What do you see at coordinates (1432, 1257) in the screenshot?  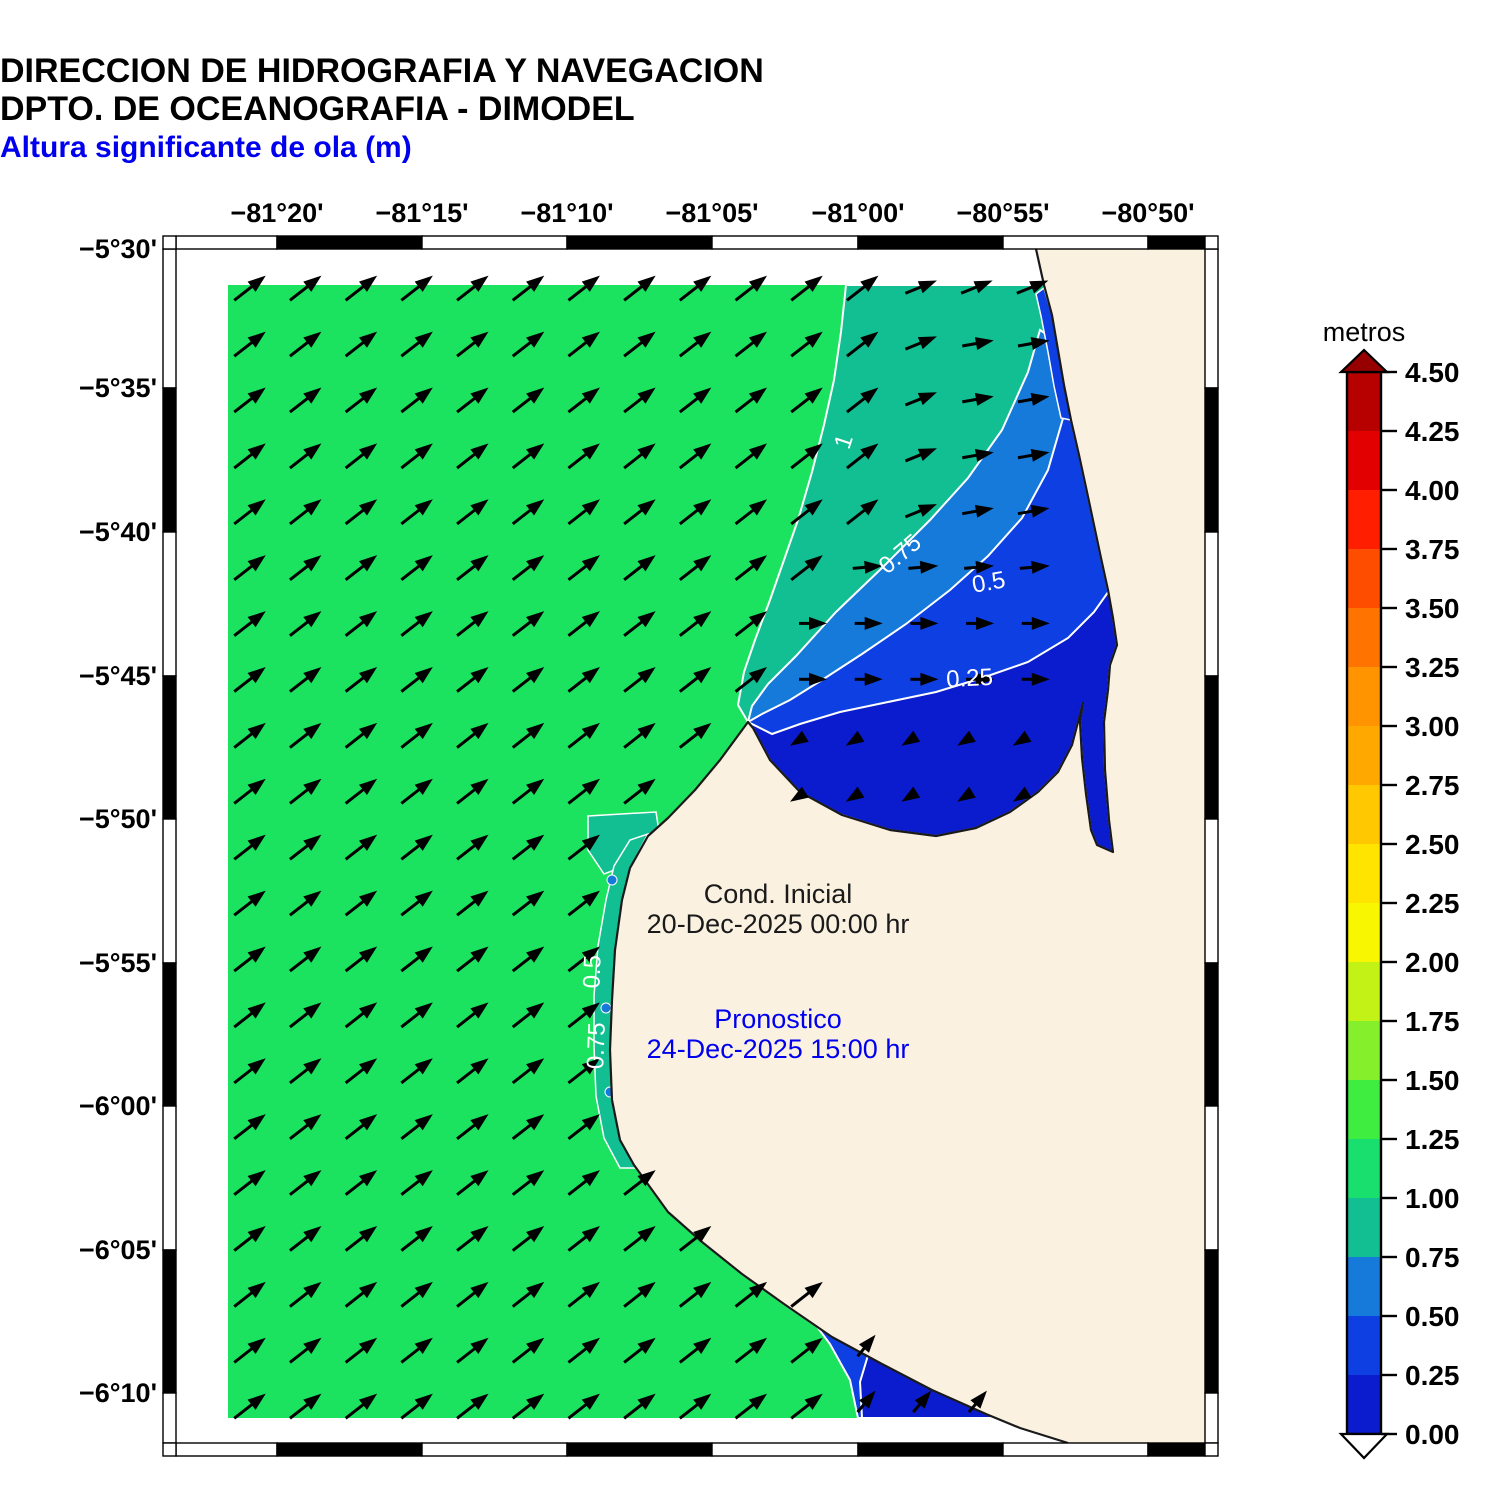 I see `colorbar-tick-label: 0.75` at bounding box center [1432, 1257].